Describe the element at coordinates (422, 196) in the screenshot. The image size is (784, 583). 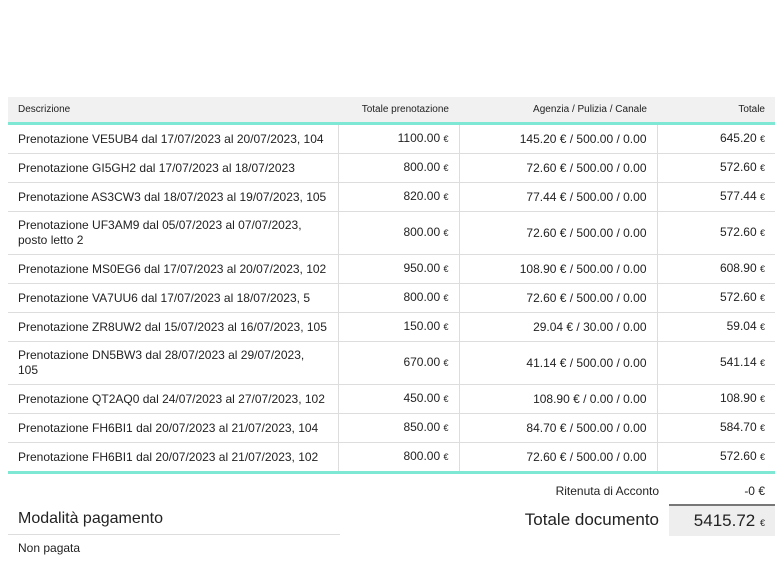
I see `value: 820.00` at that location.